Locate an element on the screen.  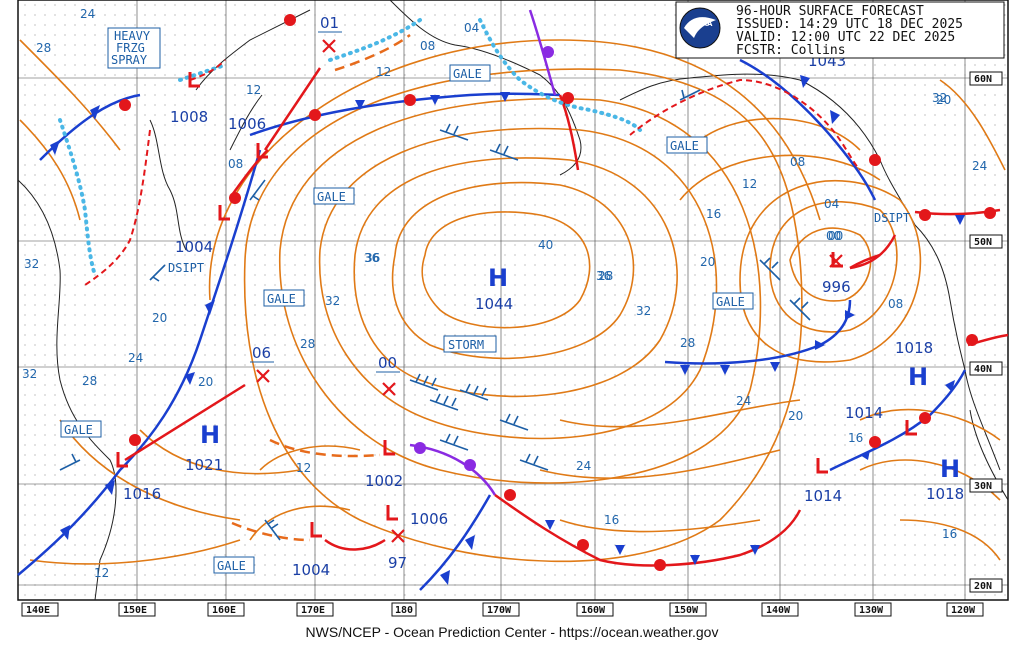
longitude-label: 180 is located at coordinates (404, 610).